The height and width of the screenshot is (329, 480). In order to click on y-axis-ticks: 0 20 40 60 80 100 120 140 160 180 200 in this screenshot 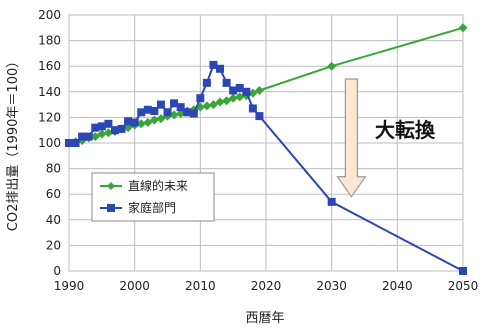, I will do `click(49, 143)`.